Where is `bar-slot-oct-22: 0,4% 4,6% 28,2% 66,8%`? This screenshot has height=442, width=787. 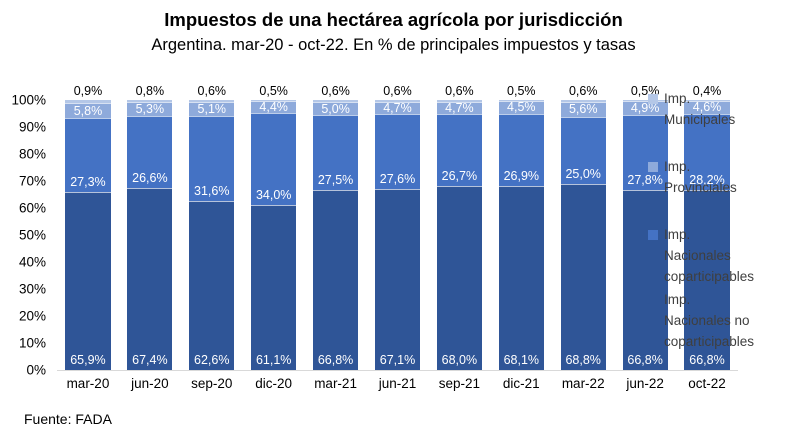 bar-slot-oct-22: 0,4% 4,6% 28,2% 66,8% is located at coordinates (707, 227).